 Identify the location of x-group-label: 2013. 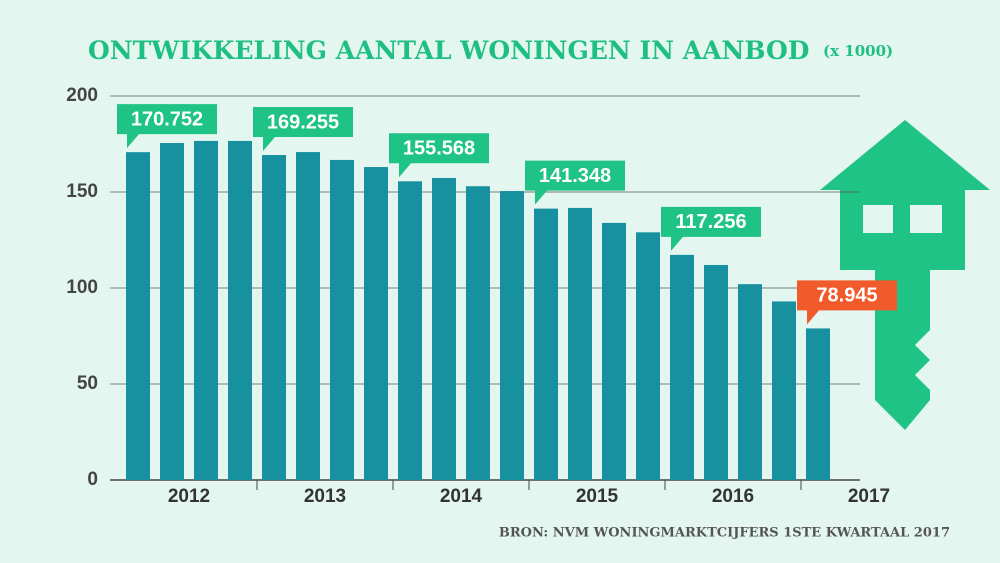
(325, 496).